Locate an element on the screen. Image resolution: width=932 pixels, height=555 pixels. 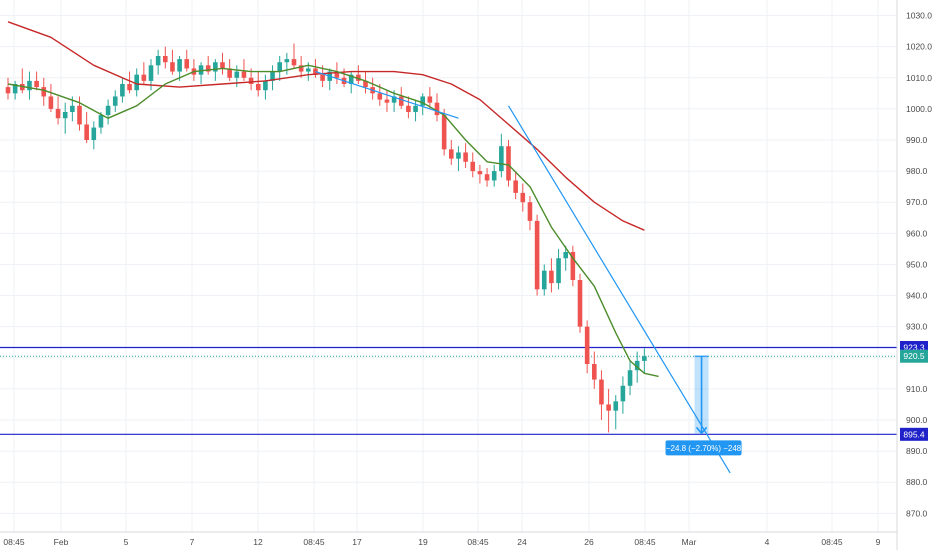
x-tick-label: 4 is located at coordinates (767, 542).